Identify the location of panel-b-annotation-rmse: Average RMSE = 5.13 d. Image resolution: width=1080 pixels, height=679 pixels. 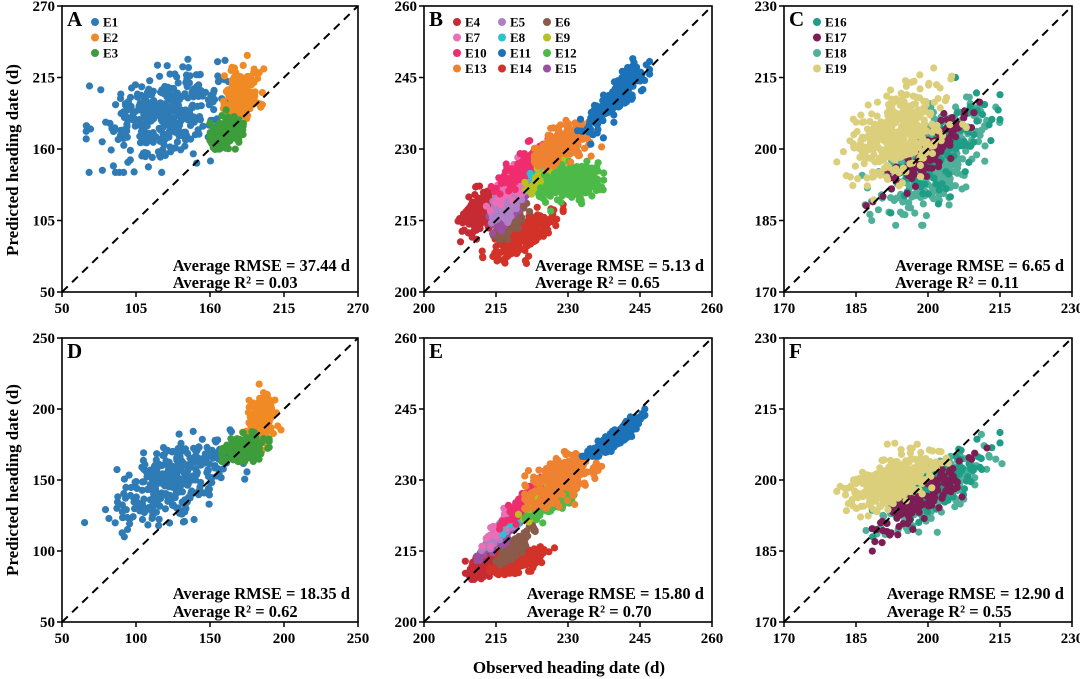
(619, 265).